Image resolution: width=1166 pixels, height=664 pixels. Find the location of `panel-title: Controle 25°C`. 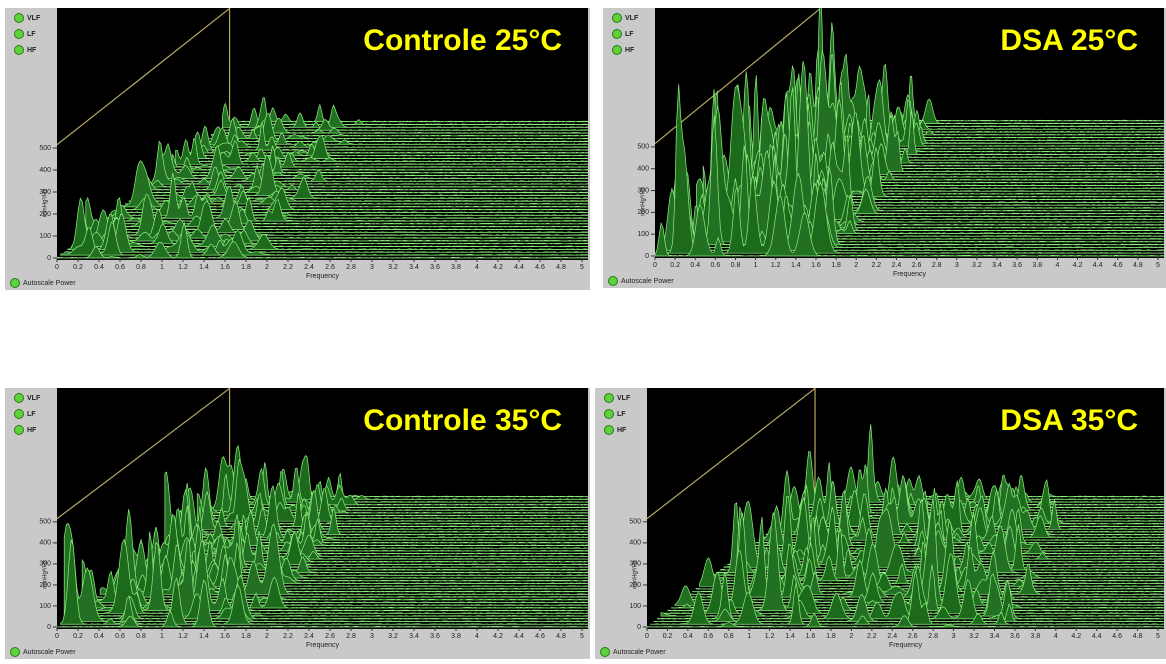

panel-title: Controle 25°C is located at coordinates (462, 40).